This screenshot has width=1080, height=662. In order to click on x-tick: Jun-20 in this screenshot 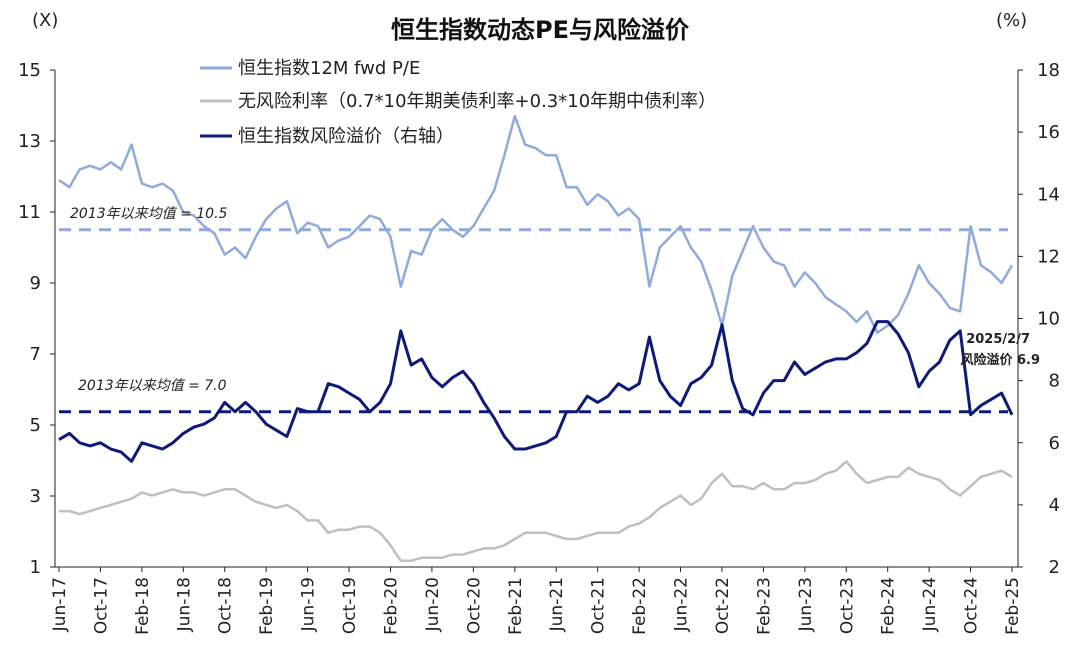, I will do `click(433, 604)`.